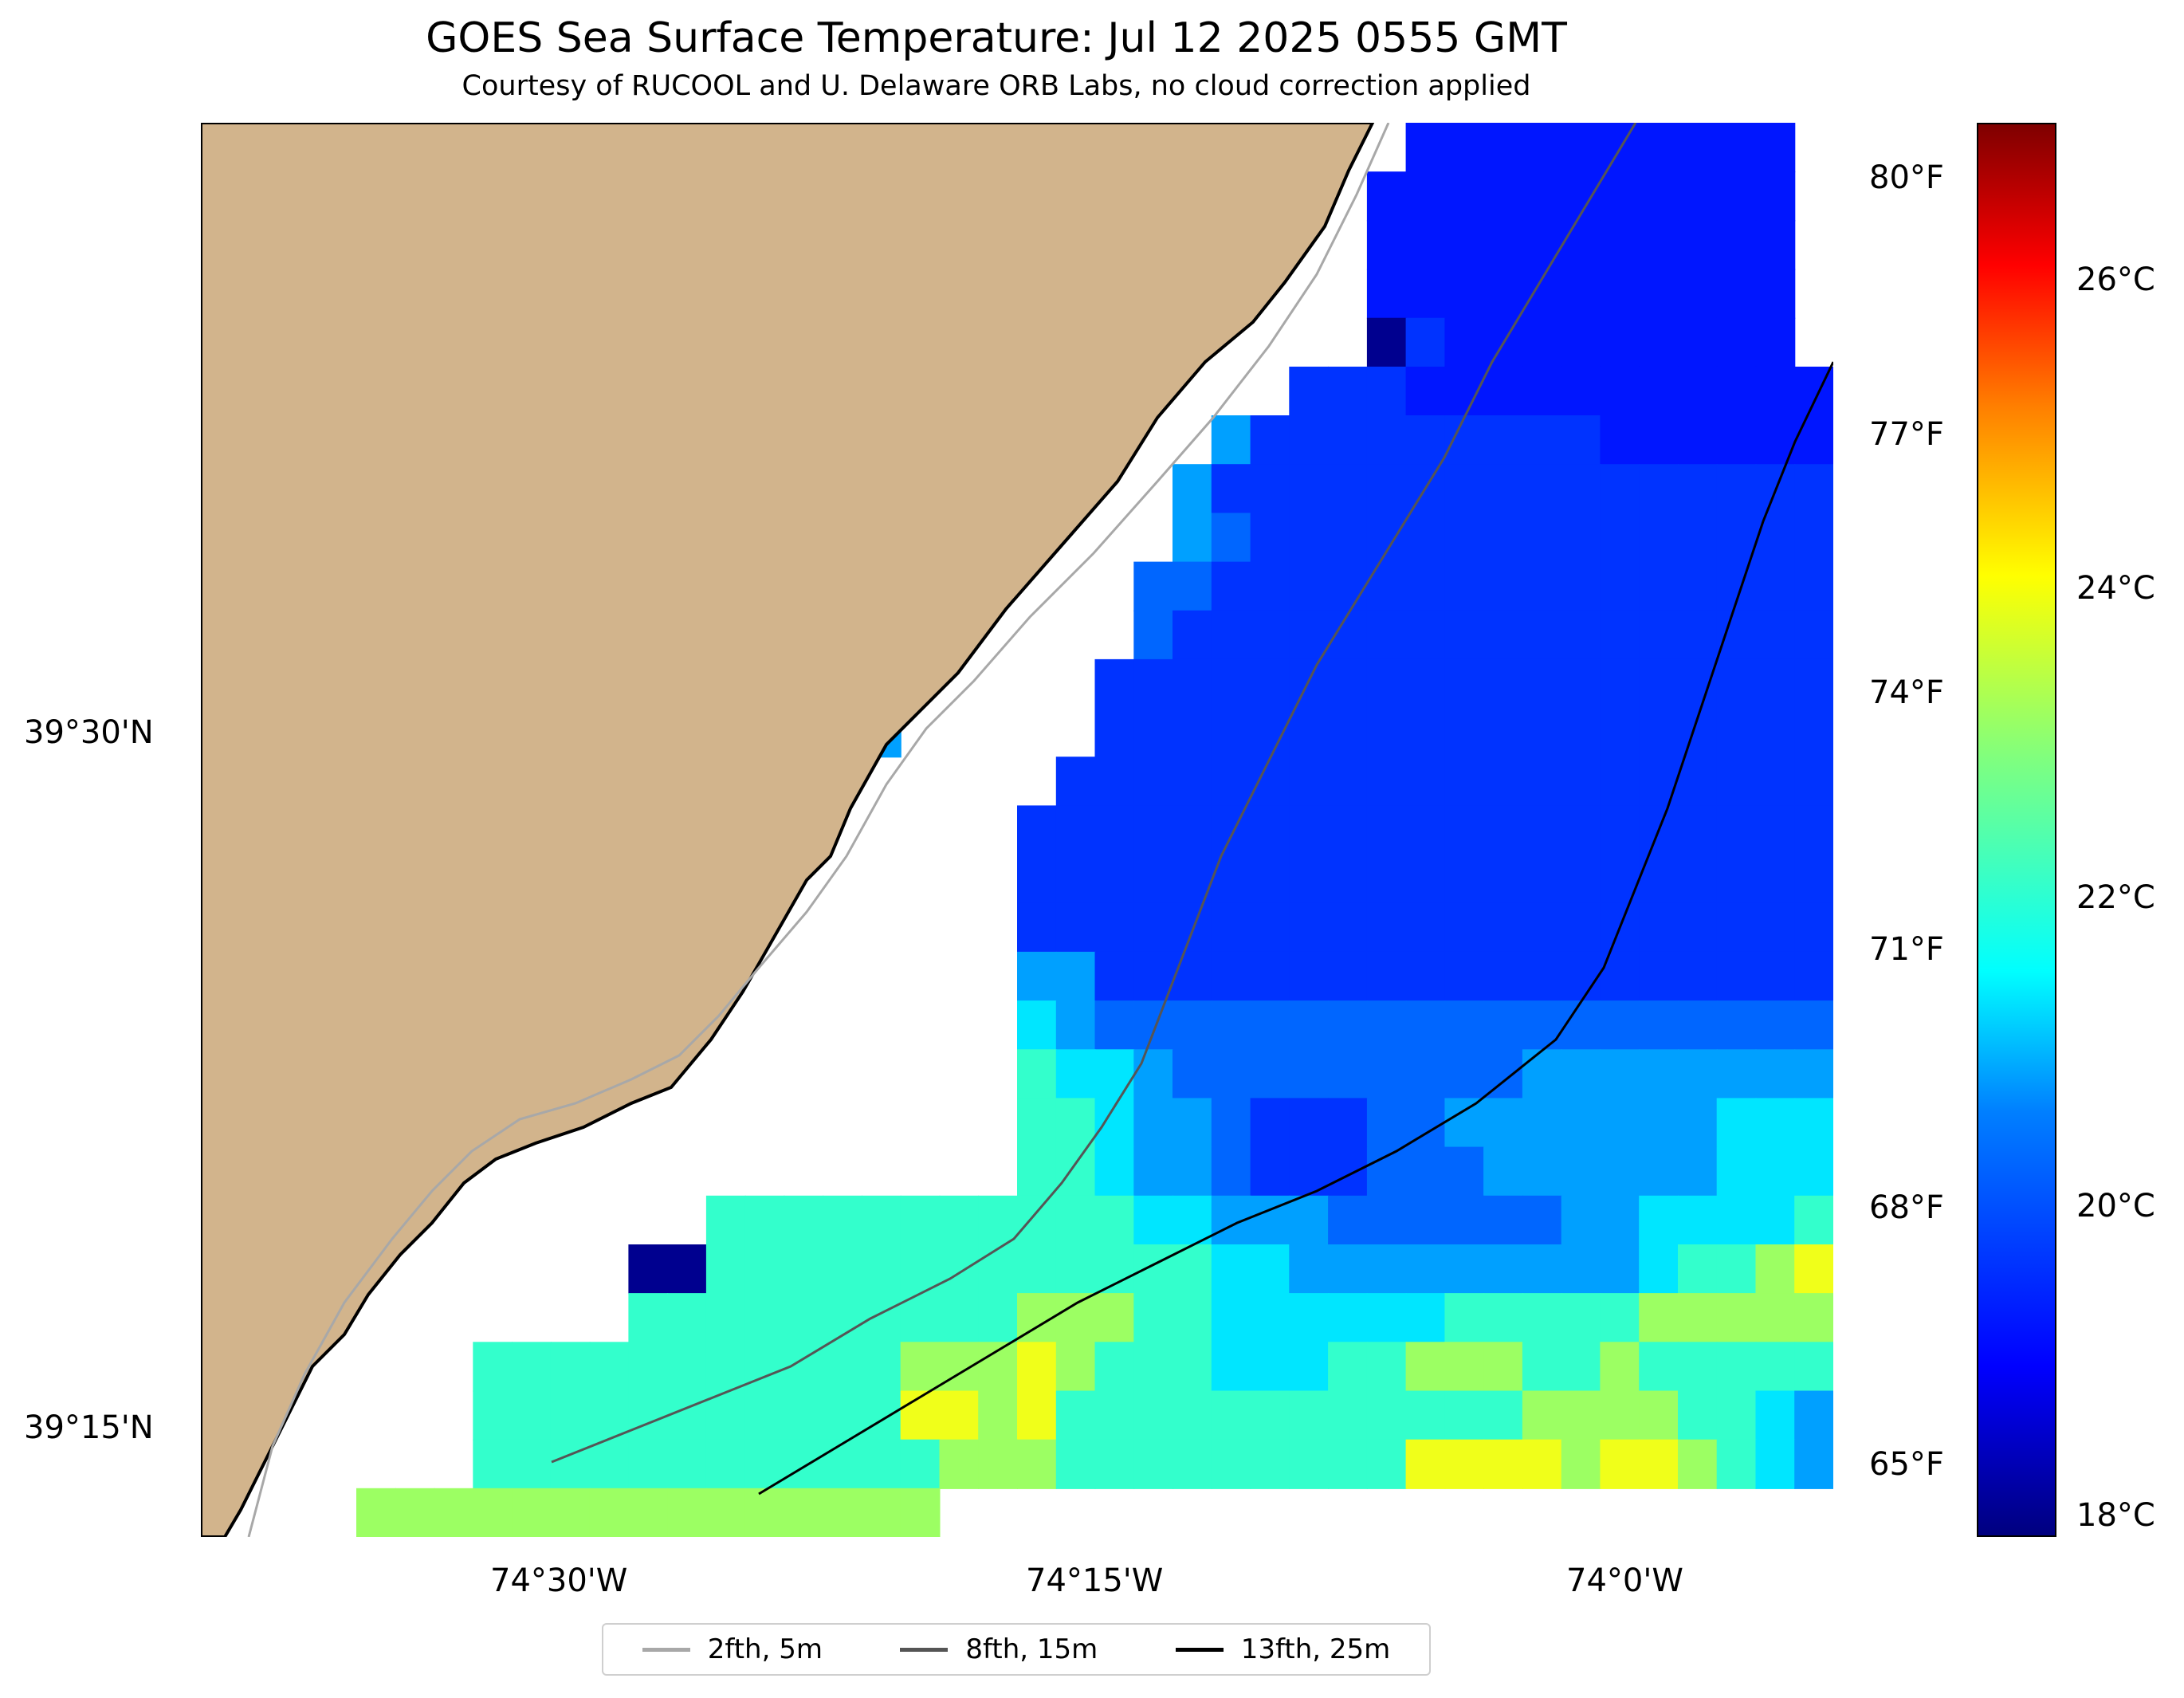  I want to click on legend-label: 2fth, 5m, so click(765, 1649).